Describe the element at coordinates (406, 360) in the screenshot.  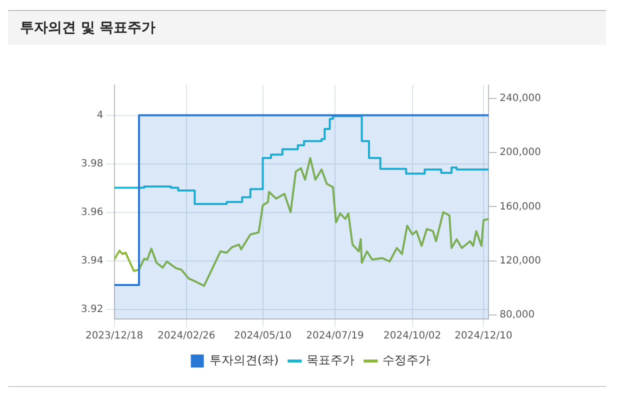
I see `legend-label: 수정주가` at that location.